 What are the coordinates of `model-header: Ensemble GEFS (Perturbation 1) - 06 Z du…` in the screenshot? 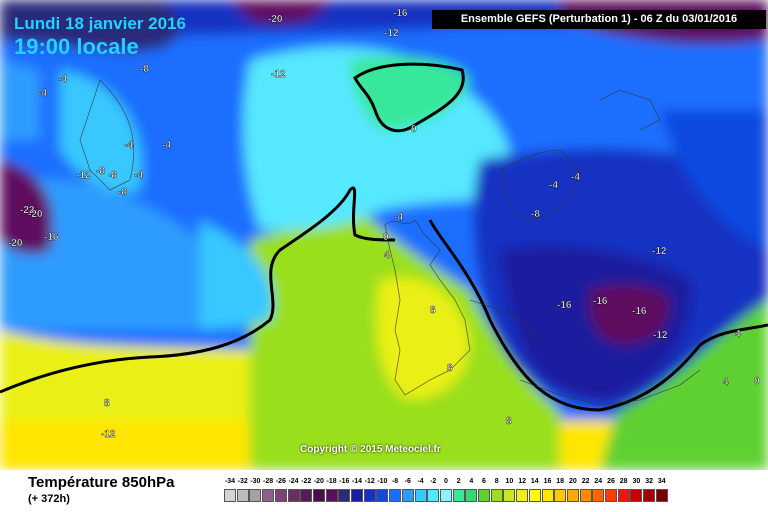 It's located at (599, 19).